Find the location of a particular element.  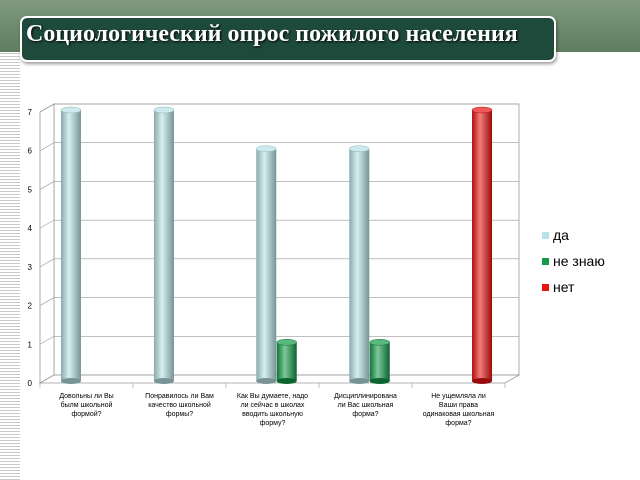

x-tick-label: Довольны ли Вы былм школьной формой? is located at coordinates (86, 405).